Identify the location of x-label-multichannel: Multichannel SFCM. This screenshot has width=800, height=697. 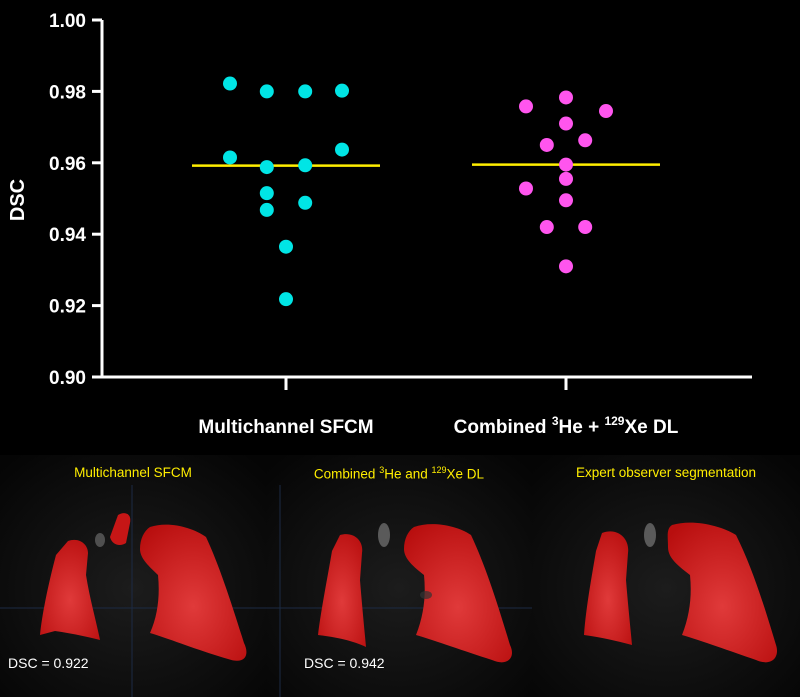
(285, 427).